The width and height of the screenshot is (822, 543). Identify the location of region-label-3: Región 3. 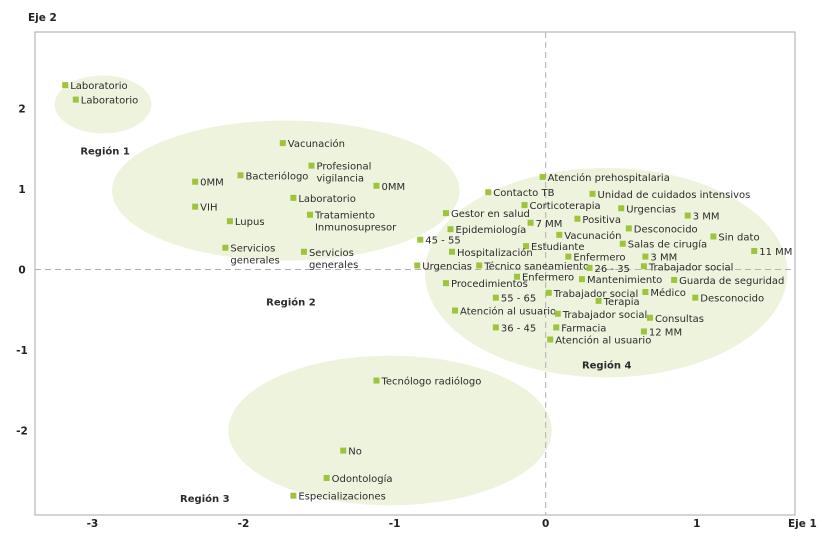
(205, 499).